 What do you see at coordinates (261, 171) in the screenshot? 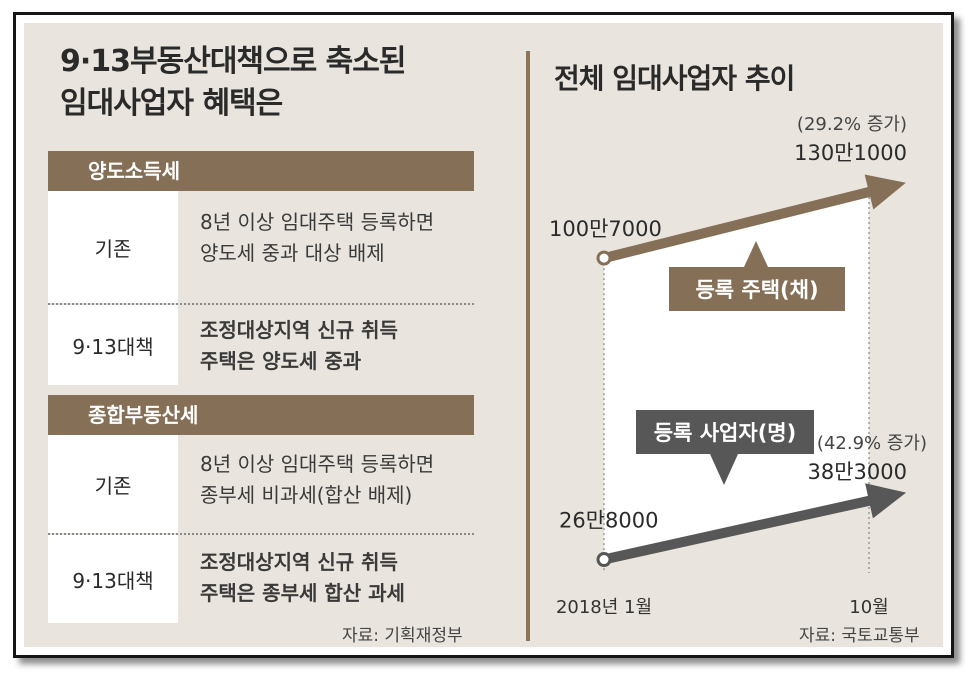
I see `section-header-capital-gains: 양도소득세` at bounding box center [261, 171].